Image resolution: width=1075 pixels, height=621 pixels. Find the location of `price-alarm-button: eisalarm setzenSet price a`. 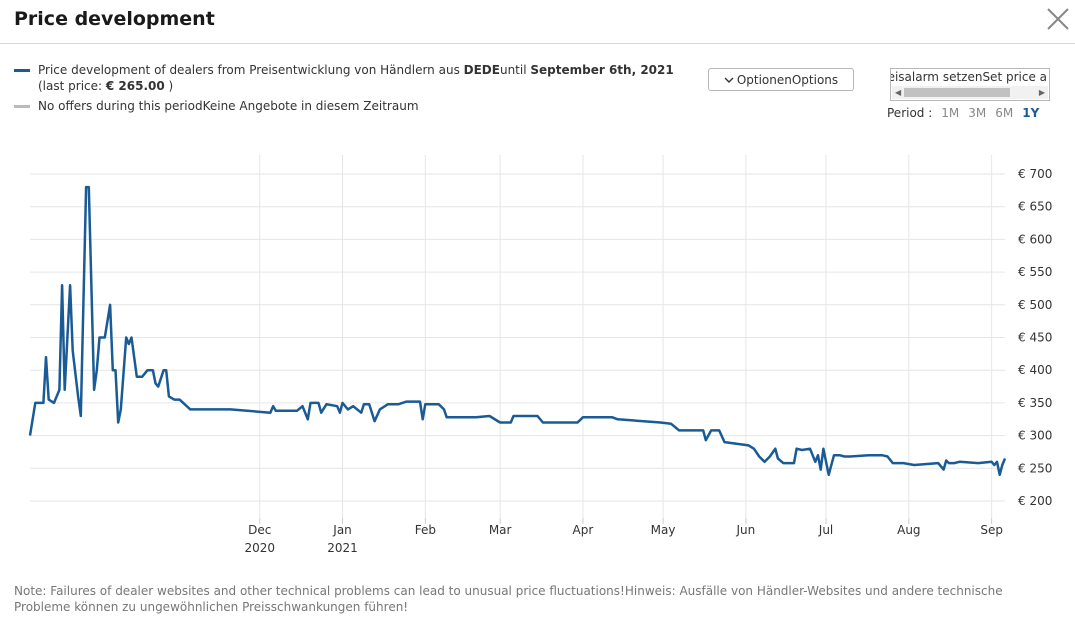

price-alarm-button: eisalarm setzenSet price a is located at coordinates (968, 77).